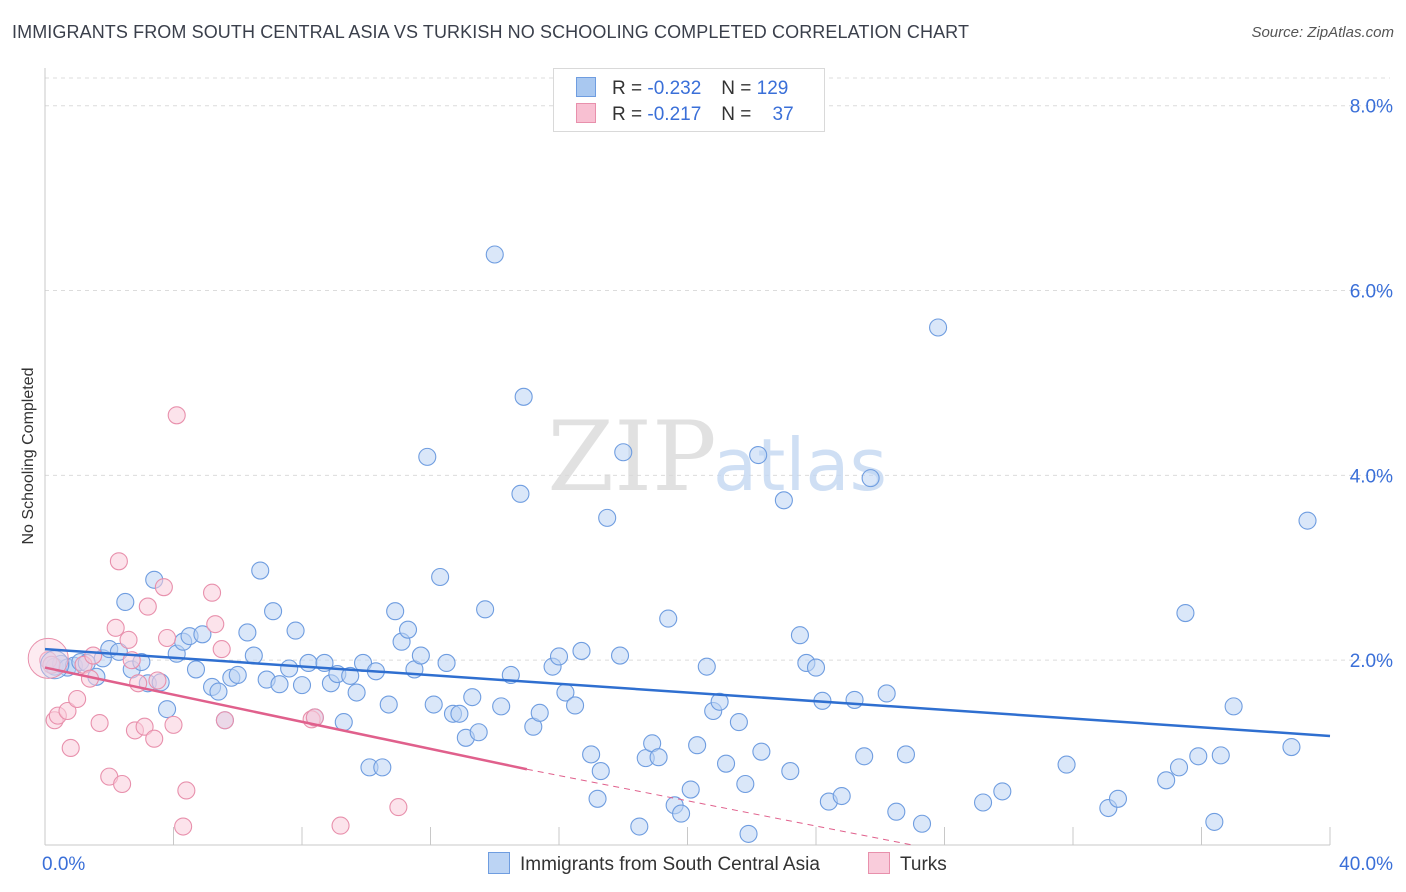 This screenshot has height=892, width=1406. I want to click on legend-row-series-2: R = -0.217 N = 37, so click(685, 114).